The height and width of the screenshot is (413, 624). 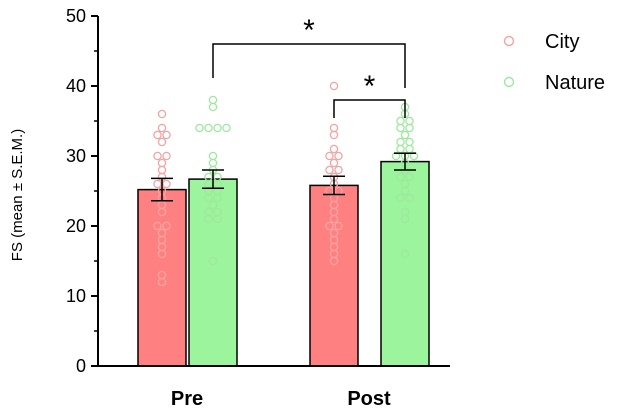 I want to click on x-category-label: Pre, so click(x=187, y=399).